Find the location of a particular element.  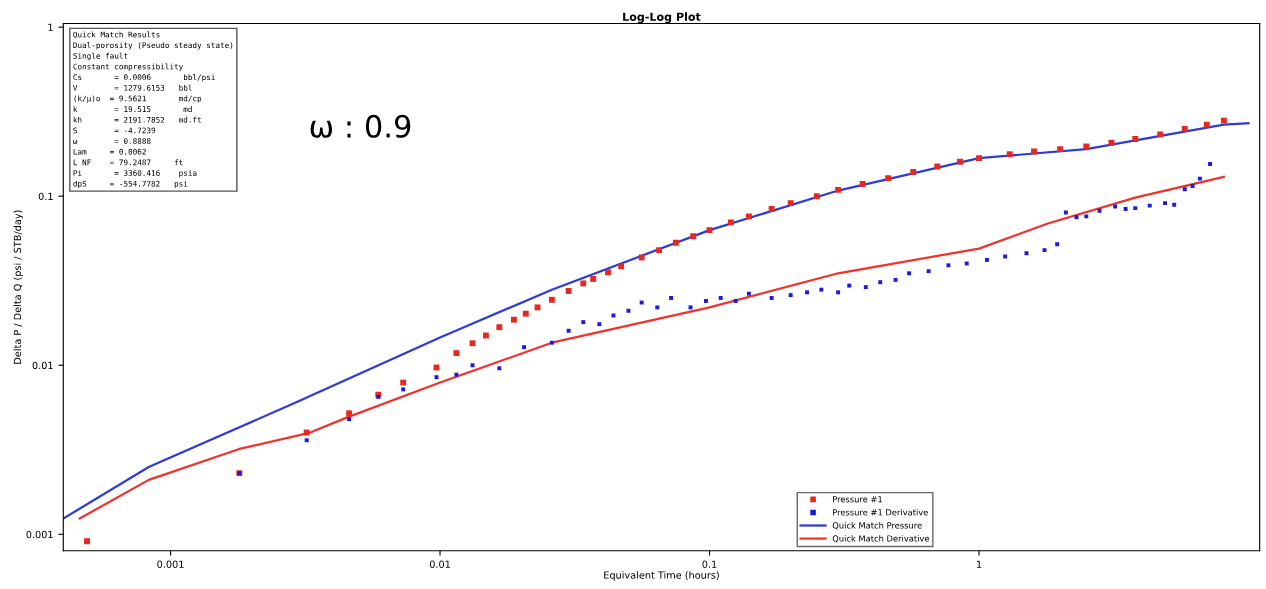

x-tick-label: 0.01 is located at coordinates (439, 564).